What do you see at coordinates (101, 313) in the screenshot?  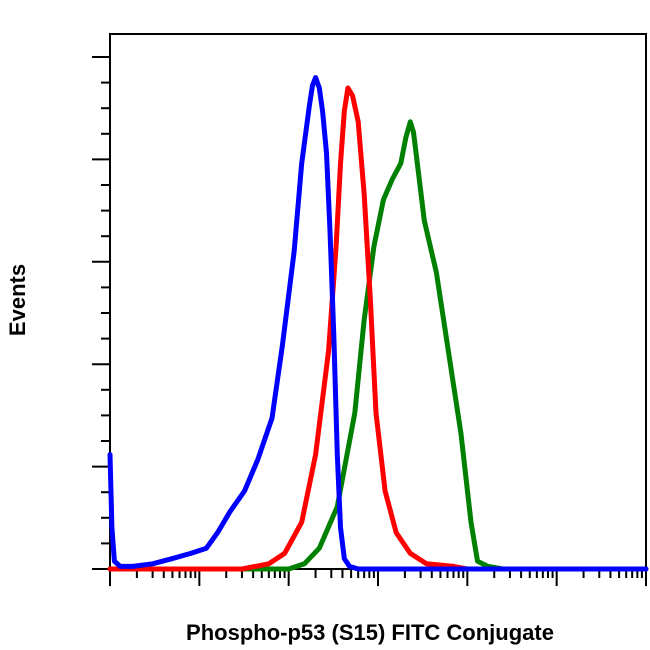 I see `y-axis-ticks` at bounding box center [101, 313].